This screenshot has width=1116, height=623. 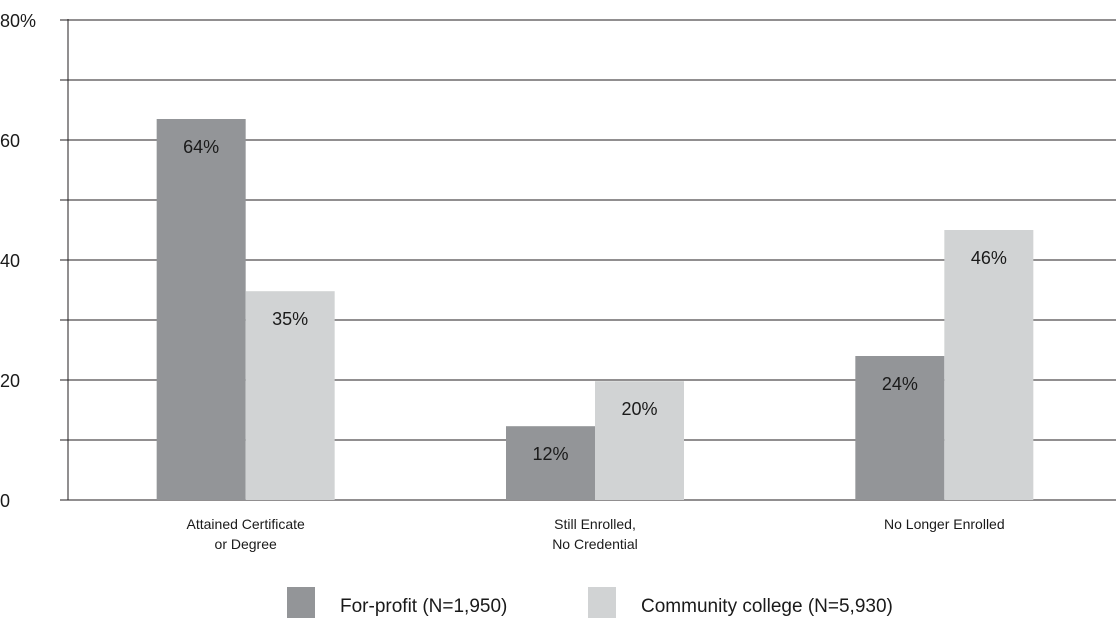 What do you see at coordinates (10, 261) in the screenshot?
I see `y-tick-label: 40` at bounding box center [10, 261].